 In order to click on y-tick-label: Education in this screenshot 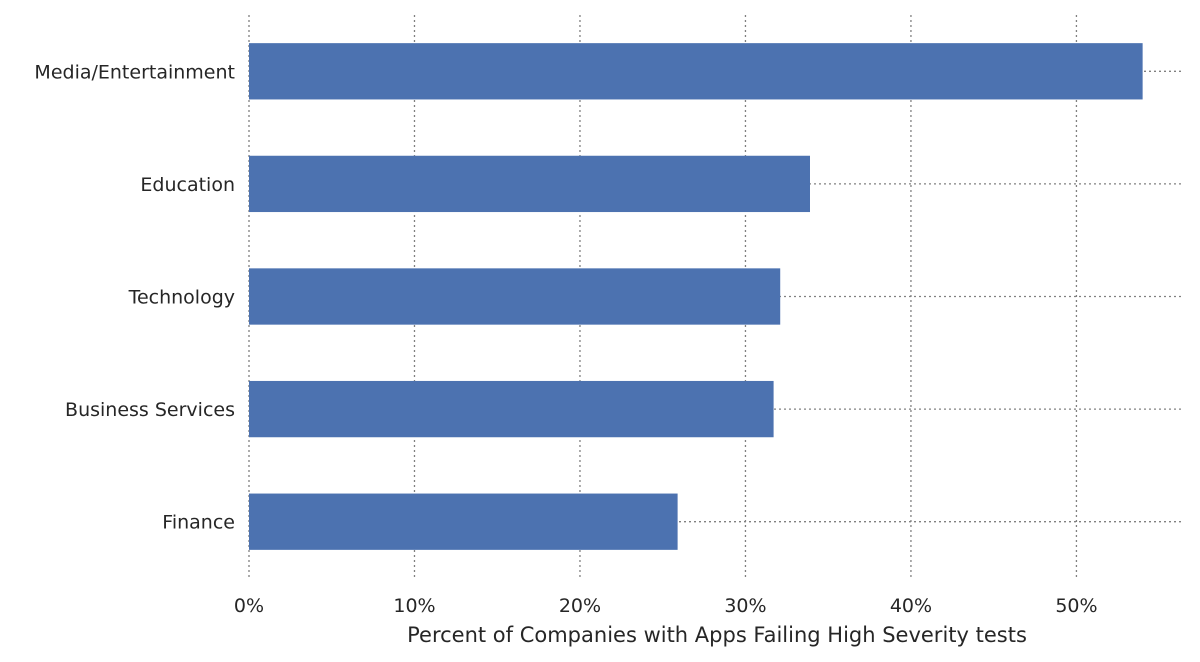, I will do `click(187, 185)`.